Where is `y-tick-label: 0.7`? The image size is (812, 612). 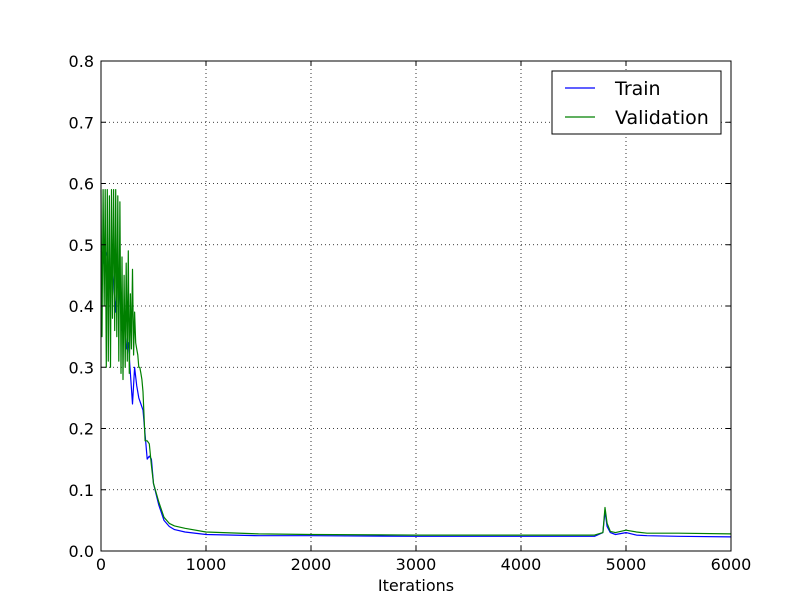
y-tick-label: 0.7 is located at coordinates (81, 122).